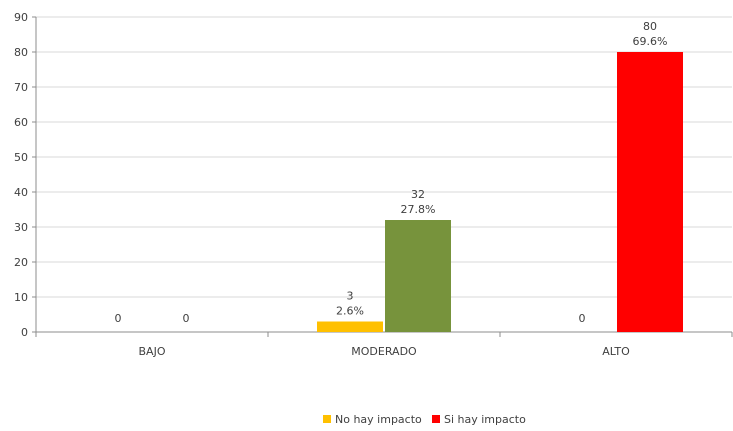  I want to click on y-tick-label: 20, so click(21, 262).